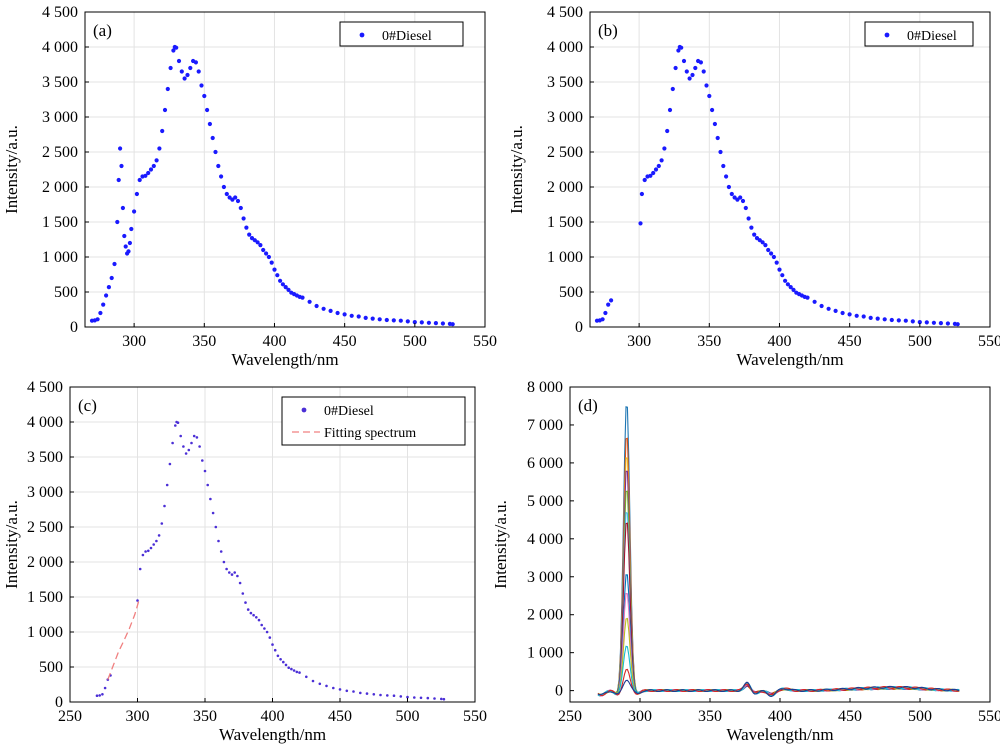  I want to click on x-tick-label: 450, so click(850, 716).